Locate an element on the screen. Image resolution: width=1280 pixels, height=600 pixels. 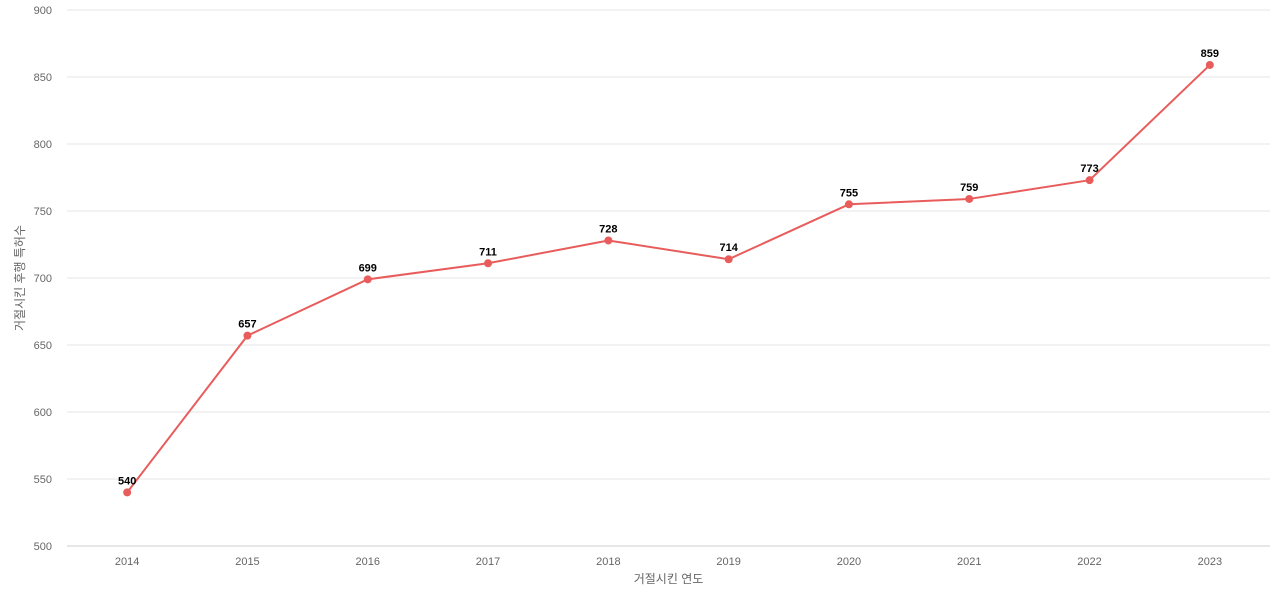
data-label: 759 is located at coordinates (969, 188).